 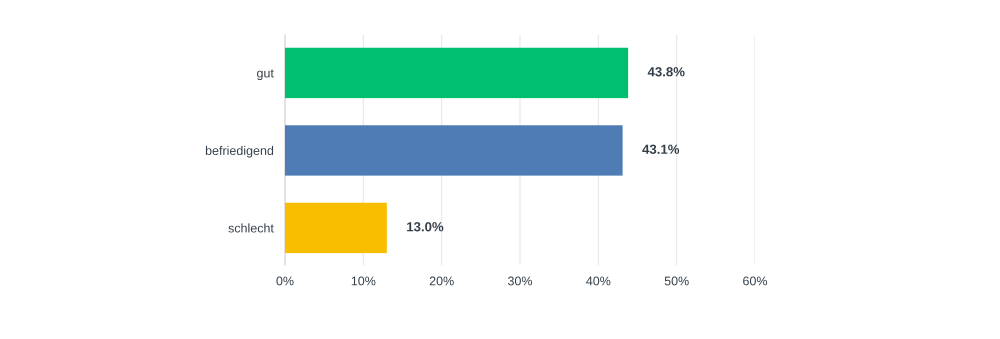 I want to click on x-tick-label: 10%, so click(x=364, y=281).